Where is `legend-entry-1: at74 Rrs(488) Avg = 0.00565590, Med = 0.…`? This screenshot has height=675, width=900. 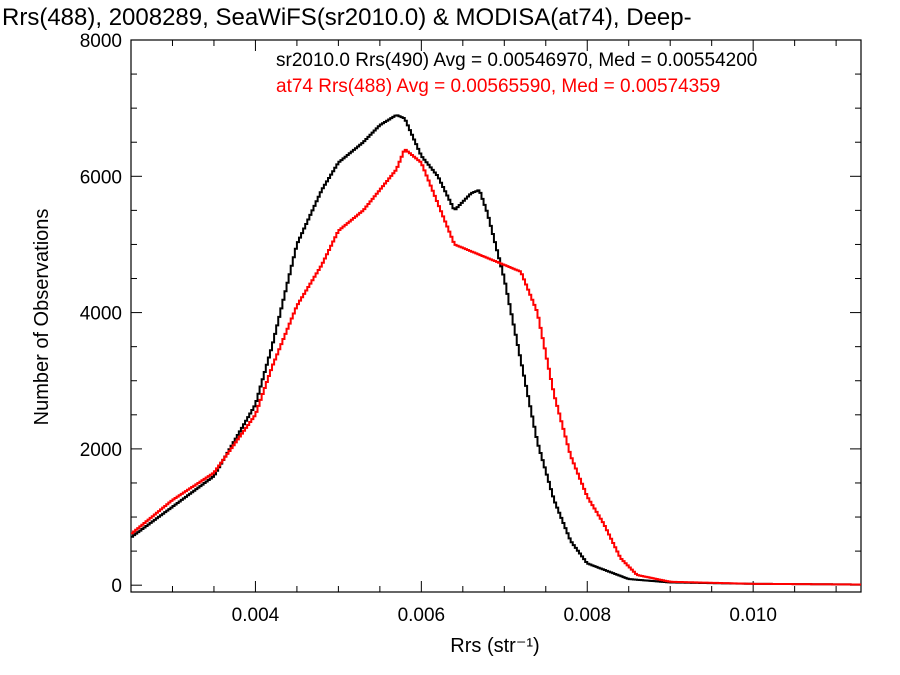
legend-entry-1: at74 Rrs(488) Avg = 0.00565590, Med = 0.… is located at coordinates (498, 86).